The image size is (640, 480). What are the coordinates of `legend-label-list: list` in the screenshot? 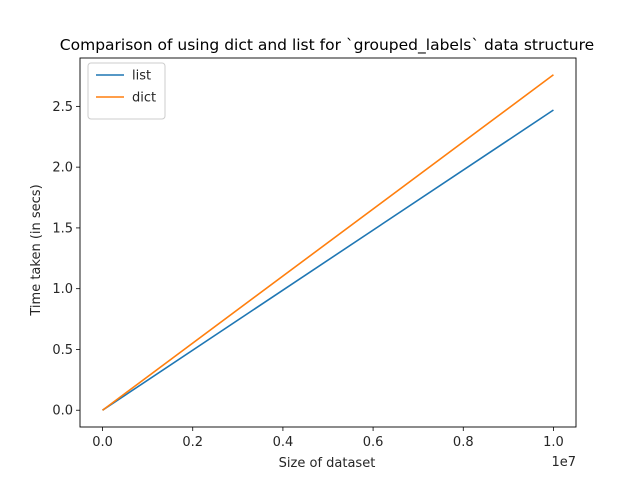 It's located at (141, 76).